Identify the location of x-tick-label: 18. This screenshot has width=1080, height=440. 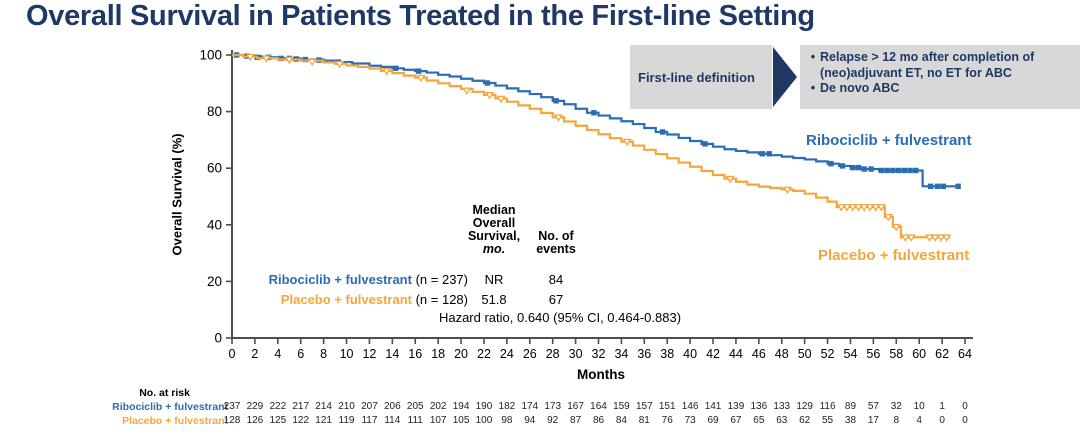
(438, 354).